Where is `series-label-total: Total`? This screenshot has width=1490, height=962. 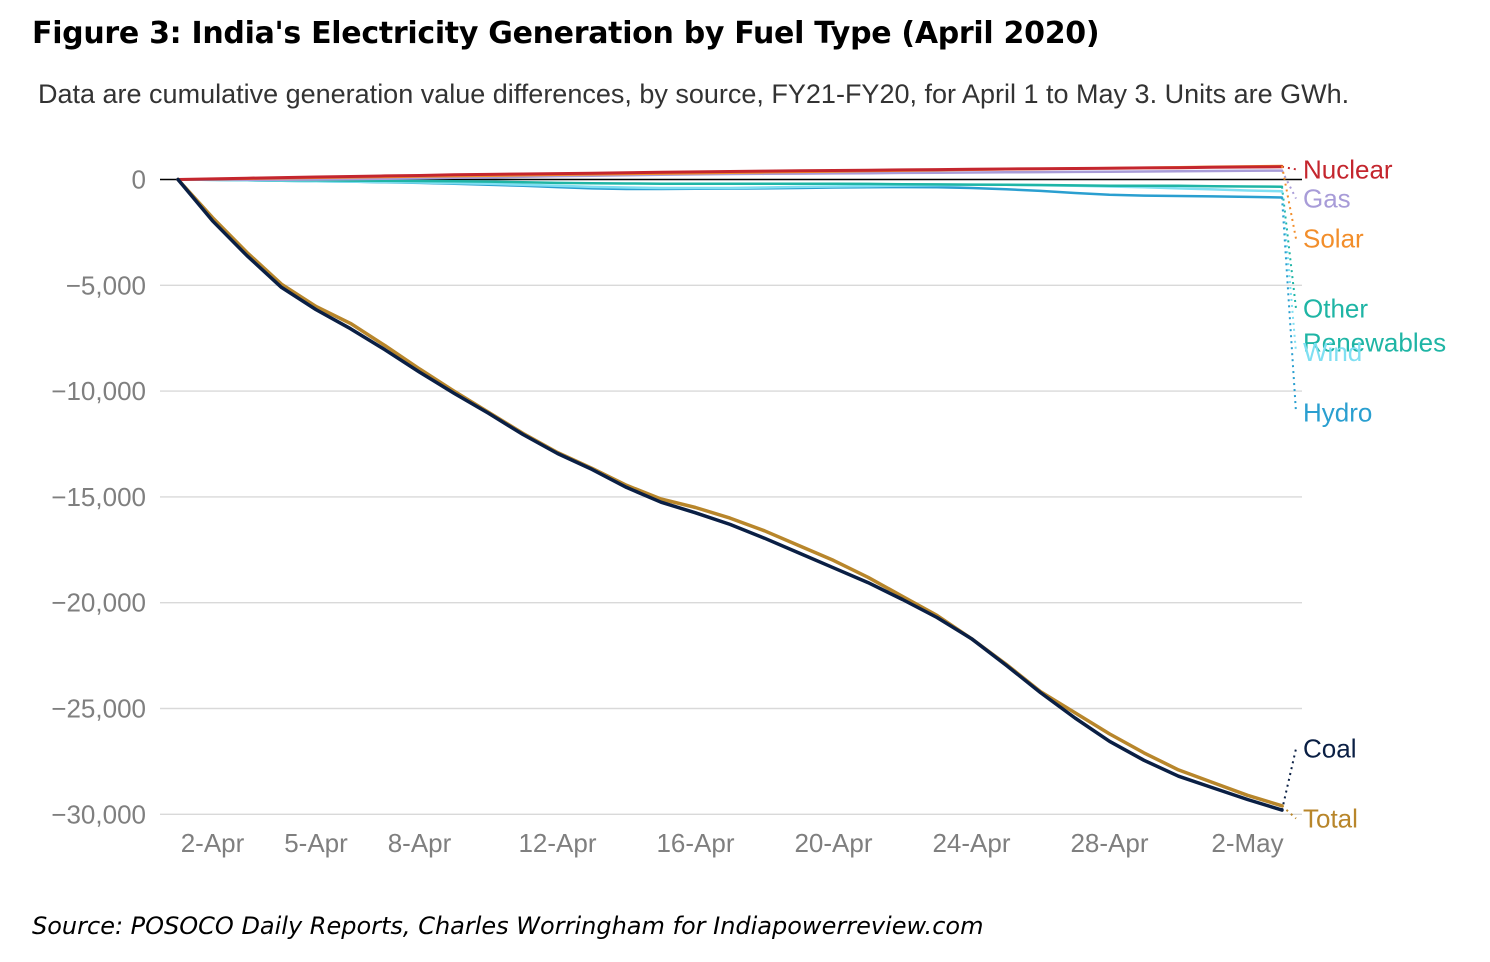
series-label-total: Total is located at coordinates (1330, 819).